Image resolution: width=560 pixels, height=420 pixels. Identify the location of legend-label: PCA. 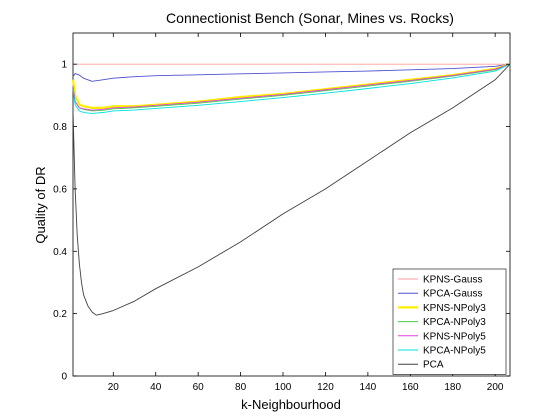
(433, 365).